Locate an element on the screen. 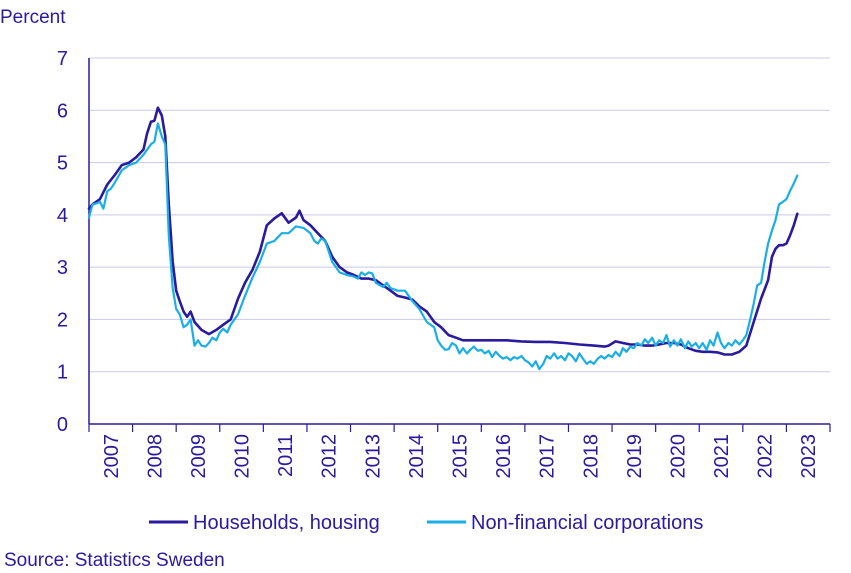  x-tick-label: 2007 is located at coordinates (112, 456).